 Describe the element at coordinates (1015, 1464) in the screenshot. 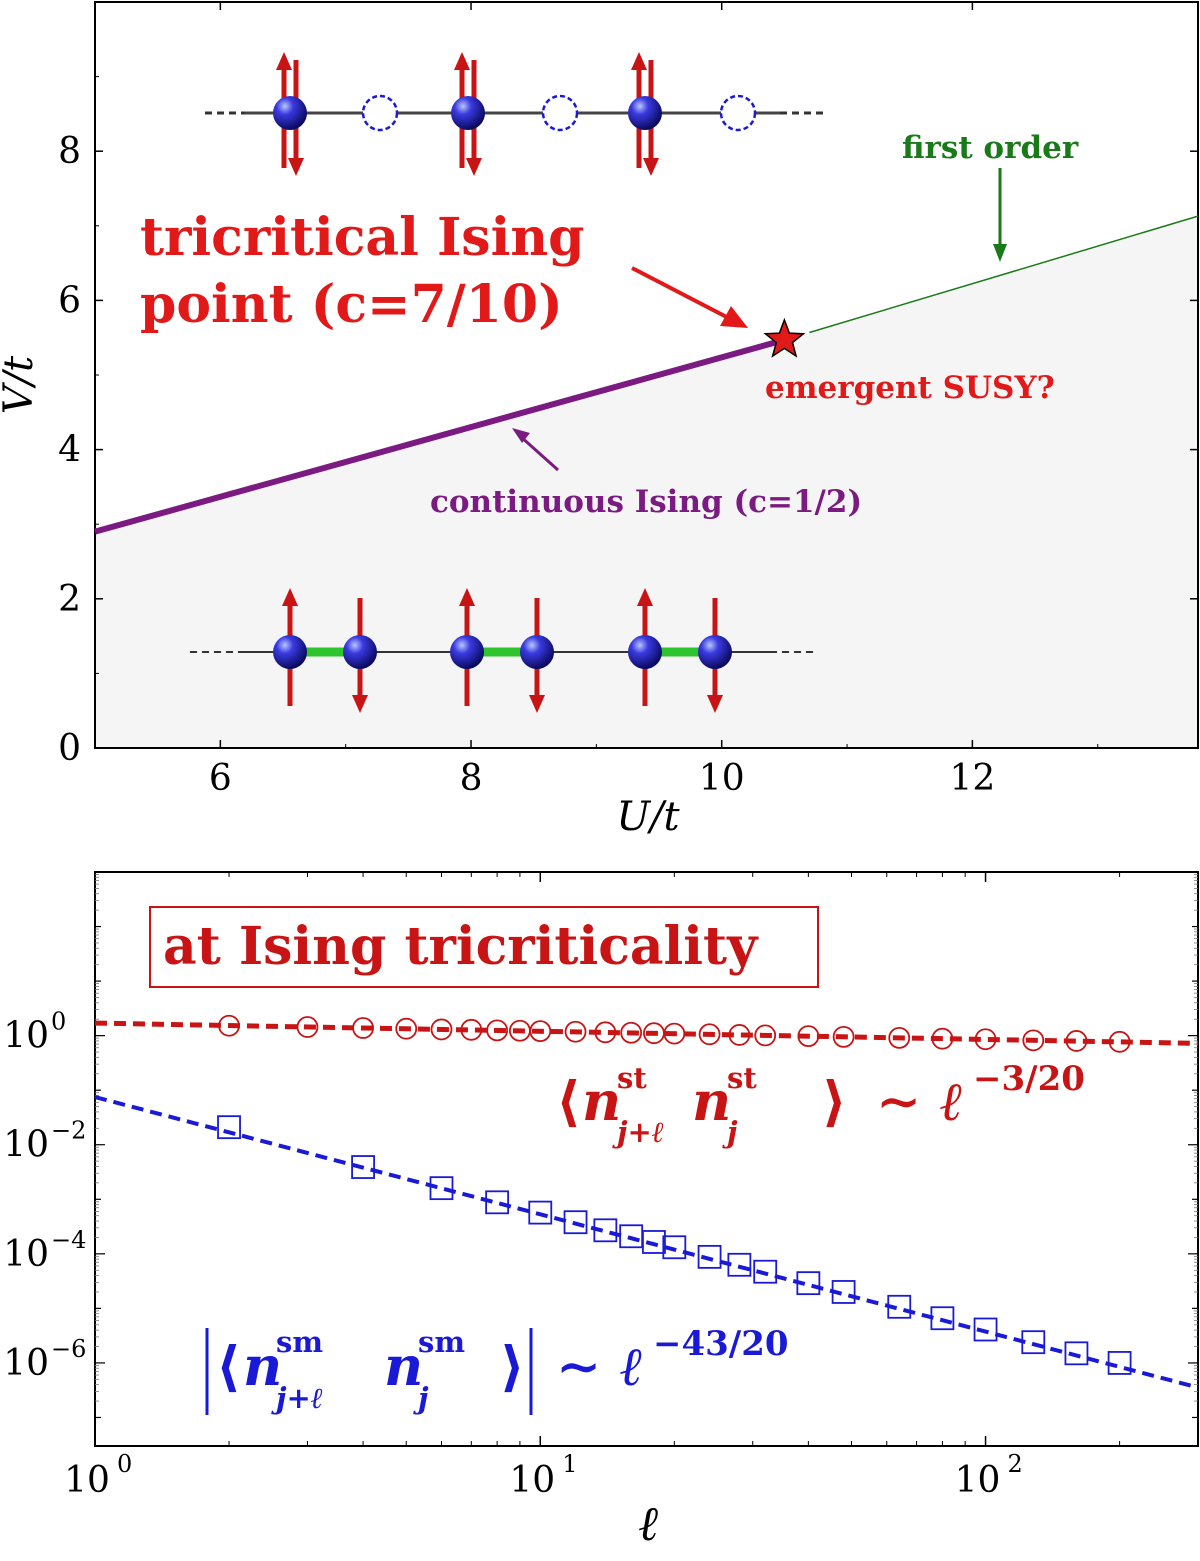

I see `bottom-xtick-exponent: 2` at that location.